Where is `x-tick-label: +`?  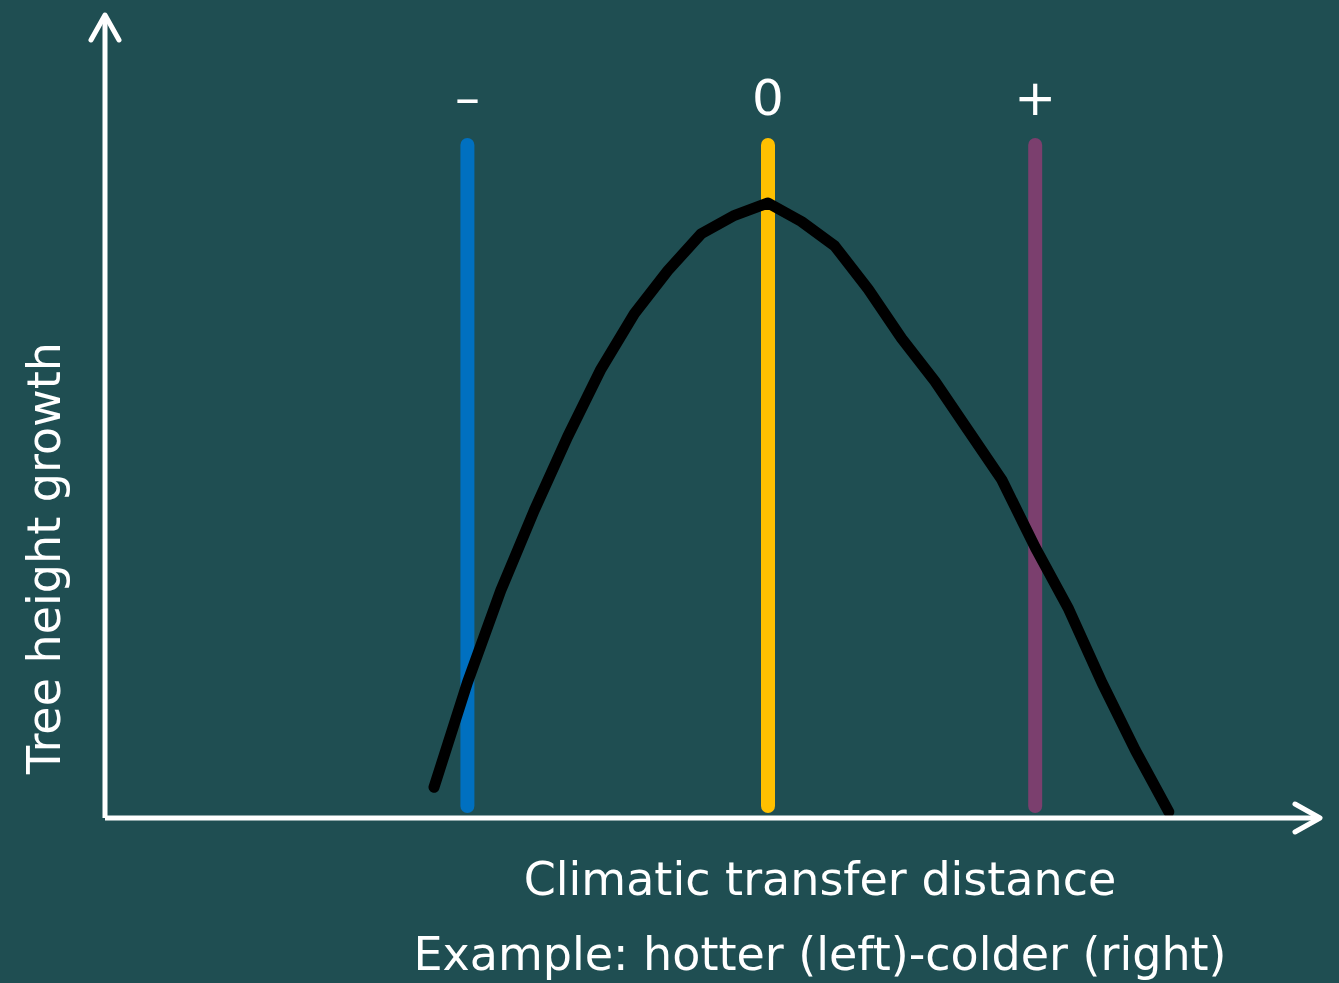 x-tick-label: + is located at coordinates (1035, 98).